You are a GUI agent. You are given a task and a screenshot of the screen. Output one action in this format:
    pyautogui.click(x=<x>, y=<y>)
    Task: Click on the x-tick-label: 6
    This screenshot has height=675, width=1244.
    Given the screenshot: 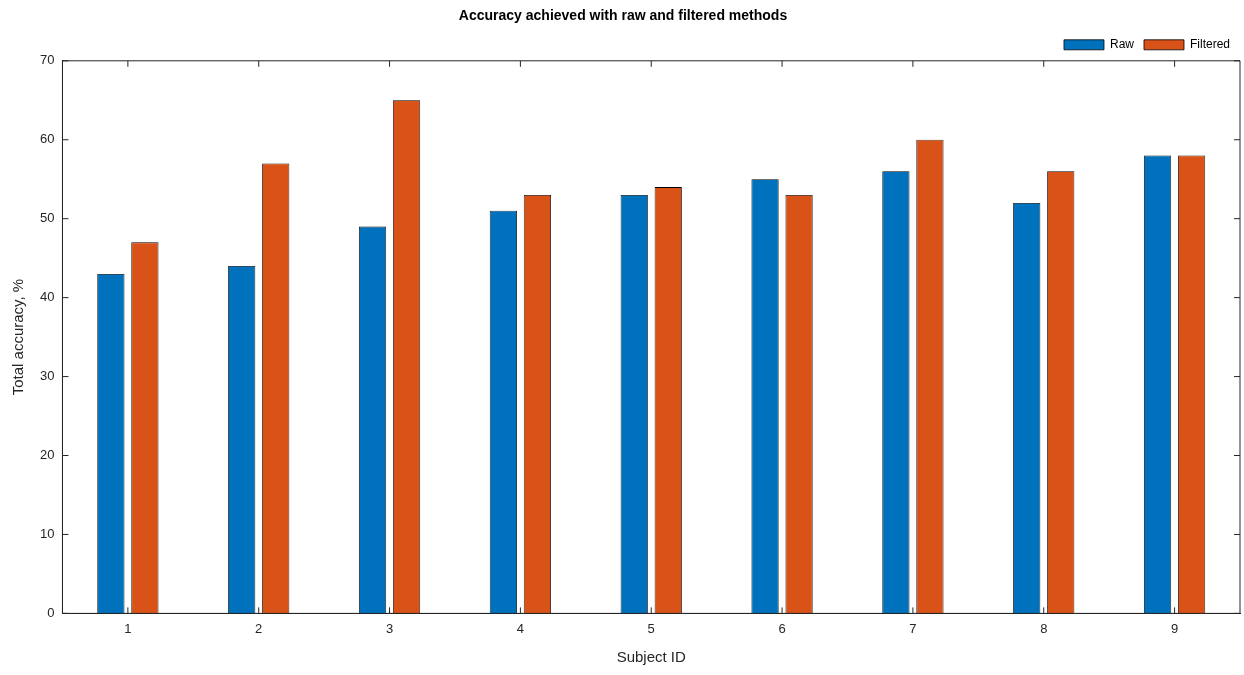 What is the action you would take?
    pyautogui.click(x=782, y=628)
    